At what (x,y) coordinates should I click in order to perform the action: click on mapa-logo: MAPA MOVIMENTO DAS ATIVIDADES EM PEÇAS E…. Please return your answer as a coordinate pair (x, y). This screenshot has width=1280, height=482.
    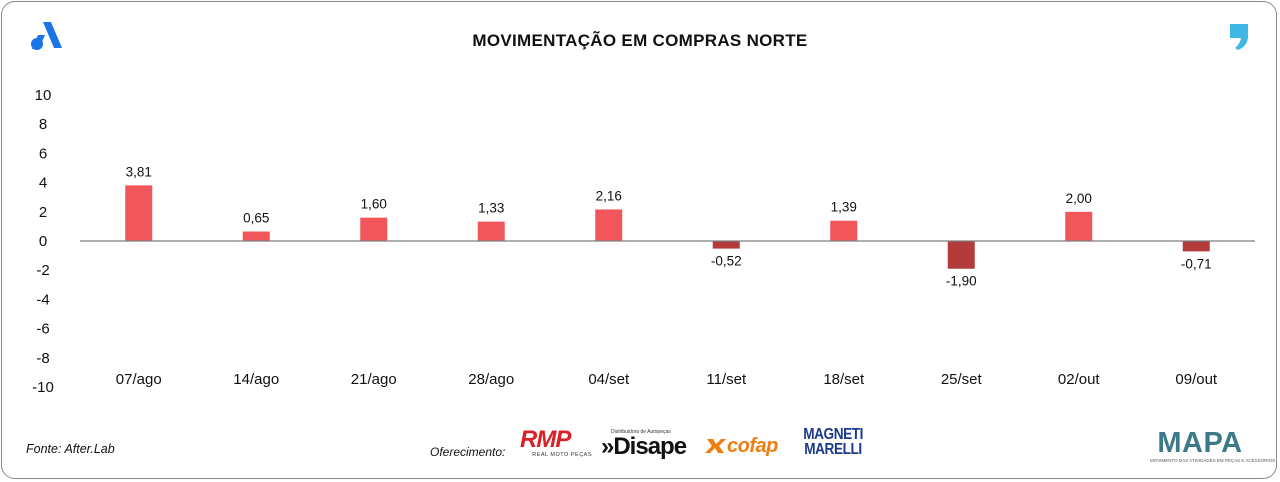
    Looking at the image, I should click on (1213, 447).